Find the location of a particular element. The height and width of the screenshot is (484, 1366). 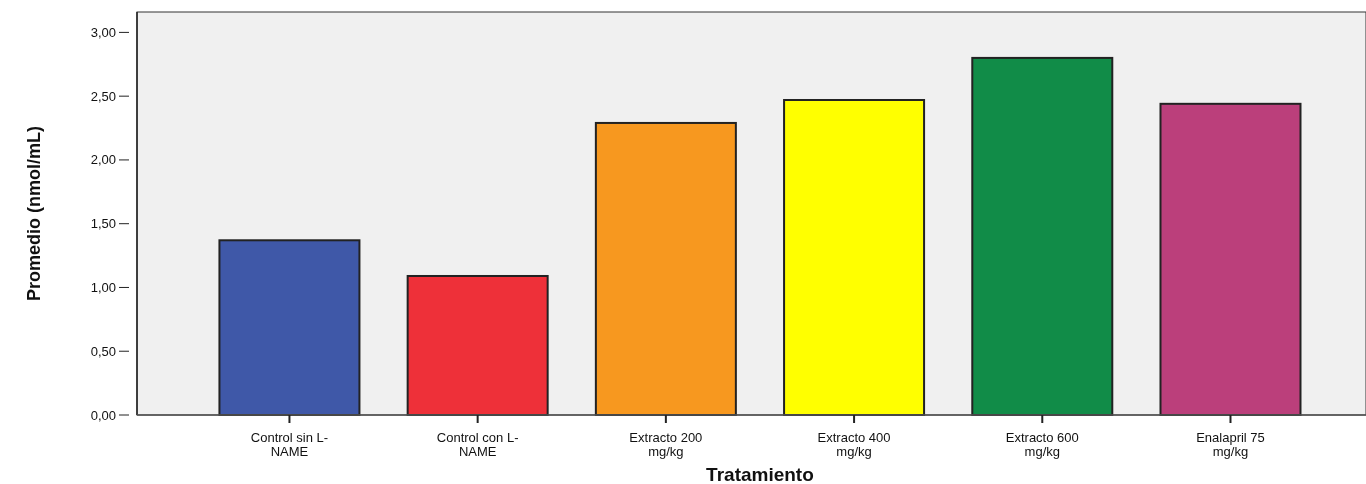

x-tick-label: Extracto 400 mg/kg is located at coordinates (854, 444).